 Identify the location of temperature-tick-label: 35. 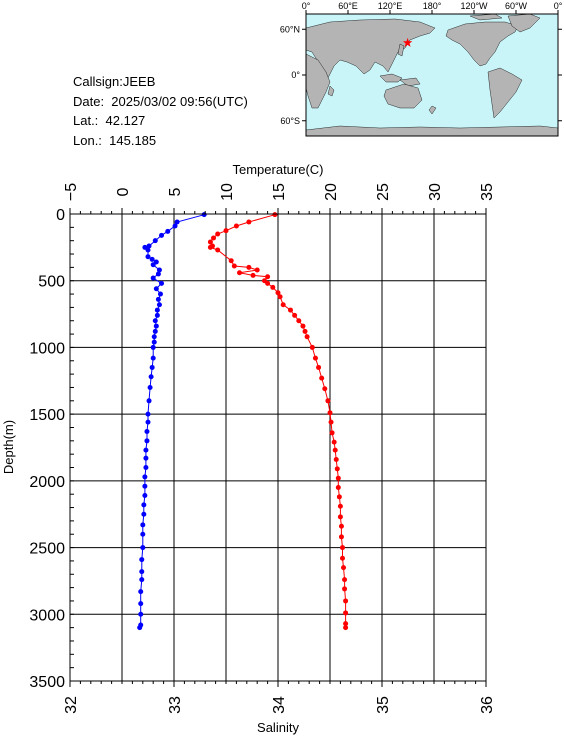
(487, 192).